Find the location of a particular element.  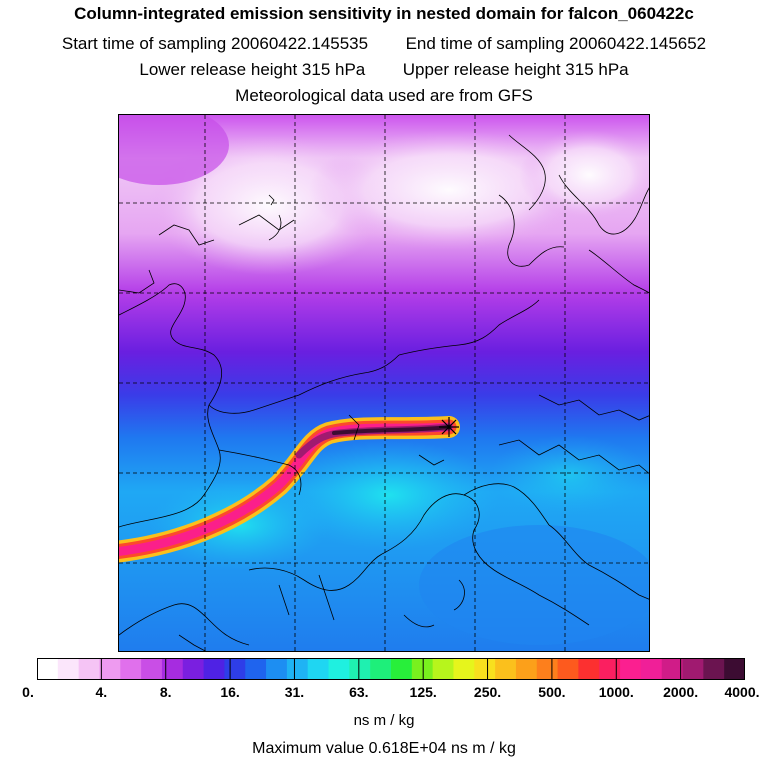

met-data-line: Meteorological data used are from GFS is located at coordinates (384, 95).